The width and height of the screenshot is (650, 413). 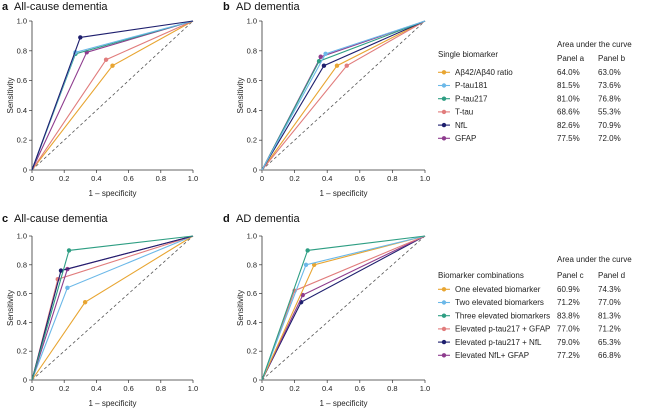 What do you see at coordinates (609, 138) in the screenshot?
I see `legend-value: 72.0%` at bounding box center [609, 138].